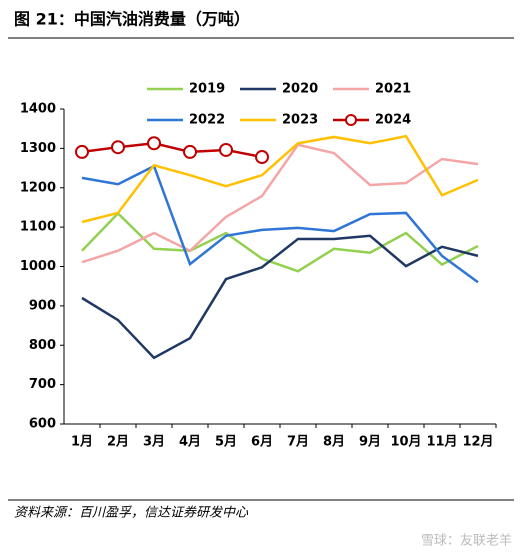  Describe the element at coordinates (405, 442) in the screenshot. I see `x-tick-label: 10月` at that location.